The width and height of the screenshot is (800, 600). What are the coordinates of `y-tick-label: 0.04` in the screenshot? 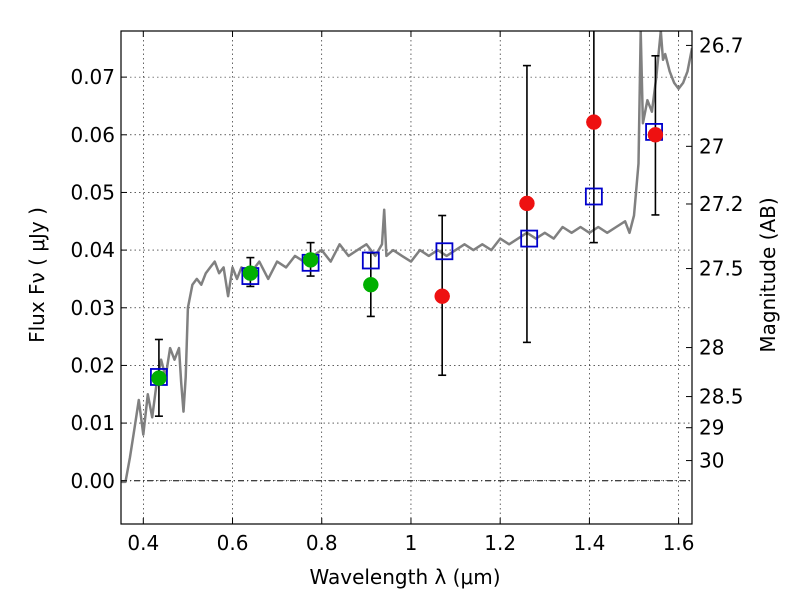 It's located at (92, 250).